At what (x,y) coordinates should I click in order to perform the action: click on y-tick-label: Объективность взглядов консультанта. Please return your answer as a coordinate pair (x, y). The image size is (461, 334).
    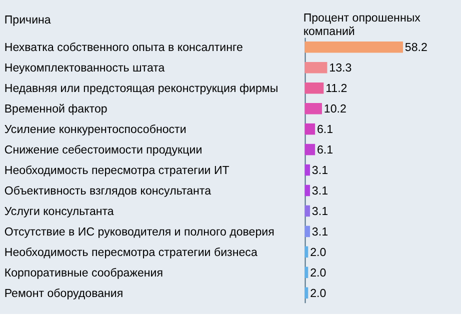
    Looking at the image, I should click on (108, 191).